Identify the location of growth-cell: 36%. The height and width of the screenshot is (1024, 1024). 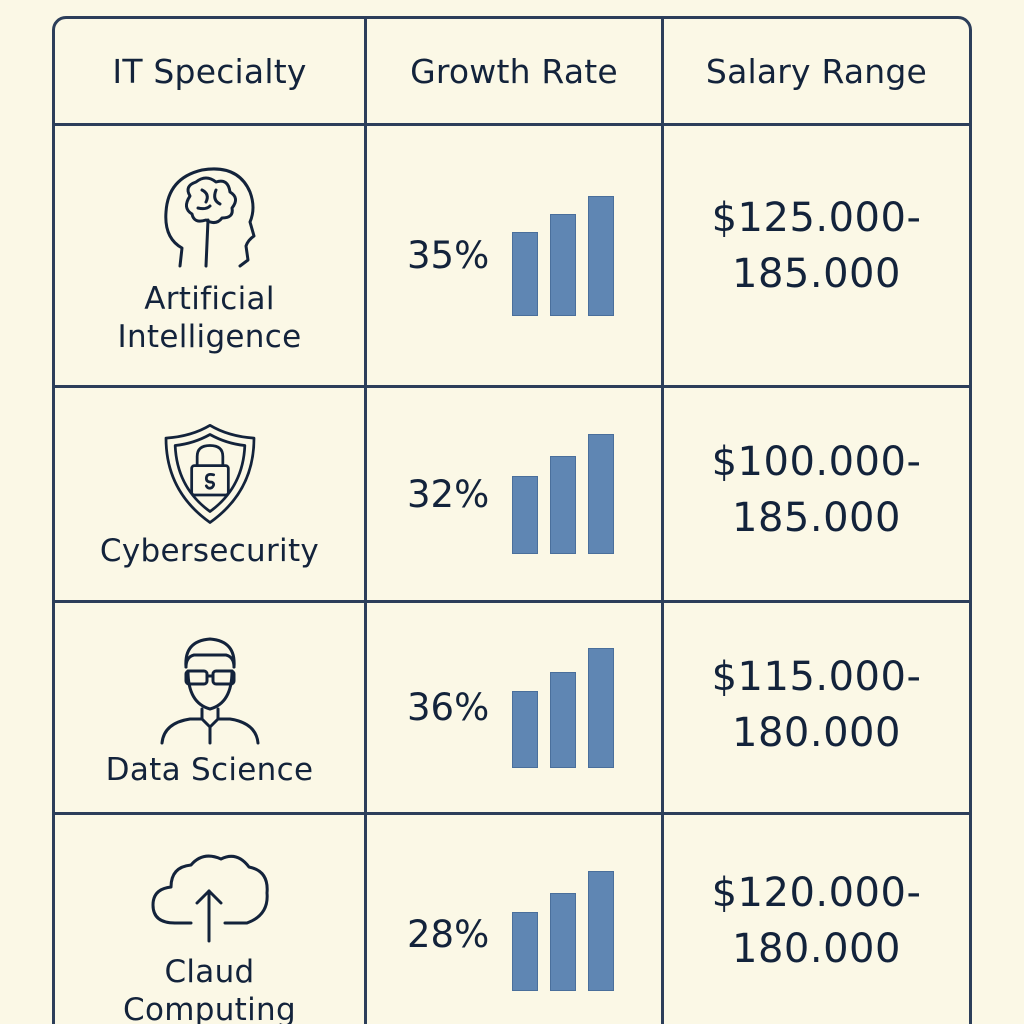
(515, 707).